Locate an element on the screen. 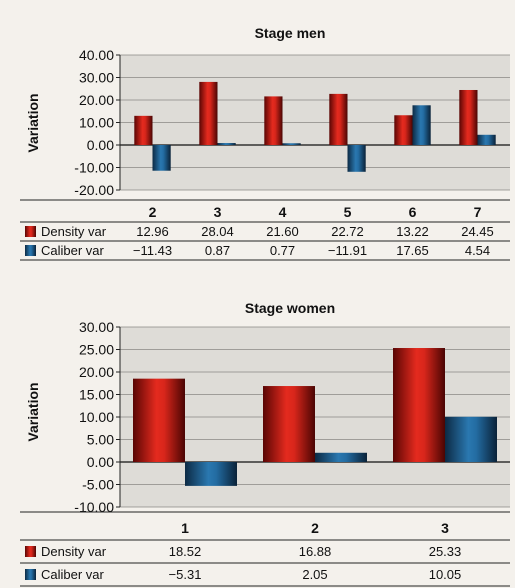 This screenshot has width=515, height=588. data-value-density: 21.60 is located at coordinates (282, 231).